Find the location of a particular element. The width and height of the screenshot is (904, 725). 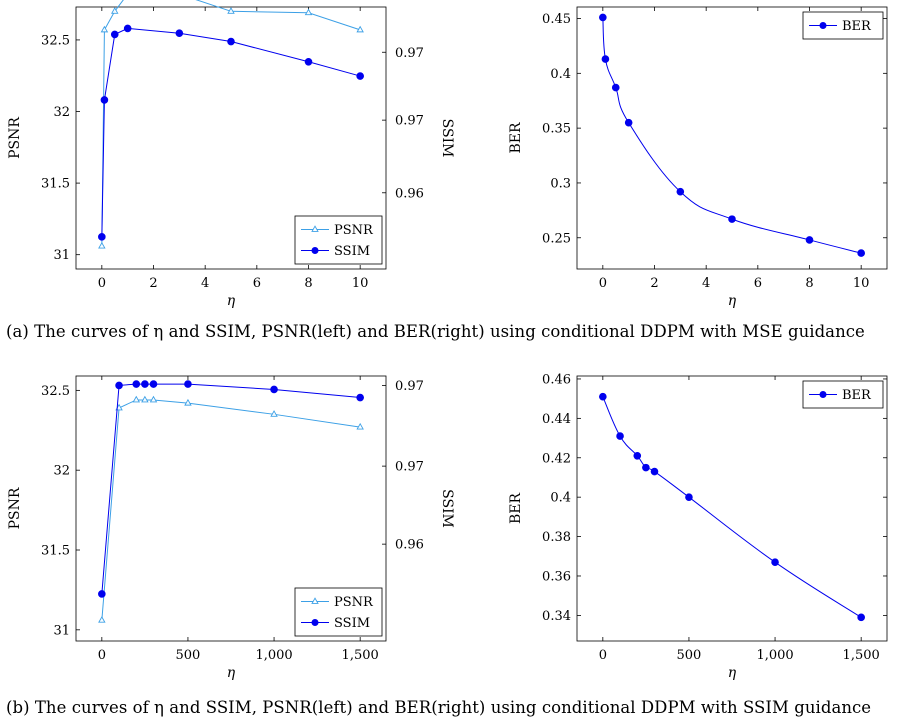

y-axis-label: BER is located at coordinates (516, 138).